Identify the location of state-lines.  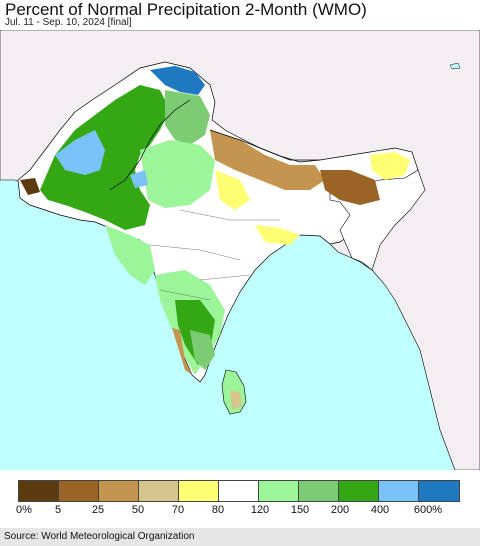
(214, 255).